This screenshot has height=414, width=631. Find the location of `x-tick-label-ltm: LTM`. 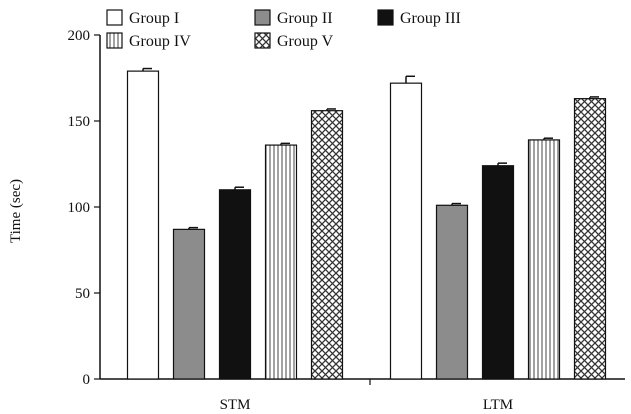

x-tick-label-ltm: LTM is located at coordinates (498, 405).